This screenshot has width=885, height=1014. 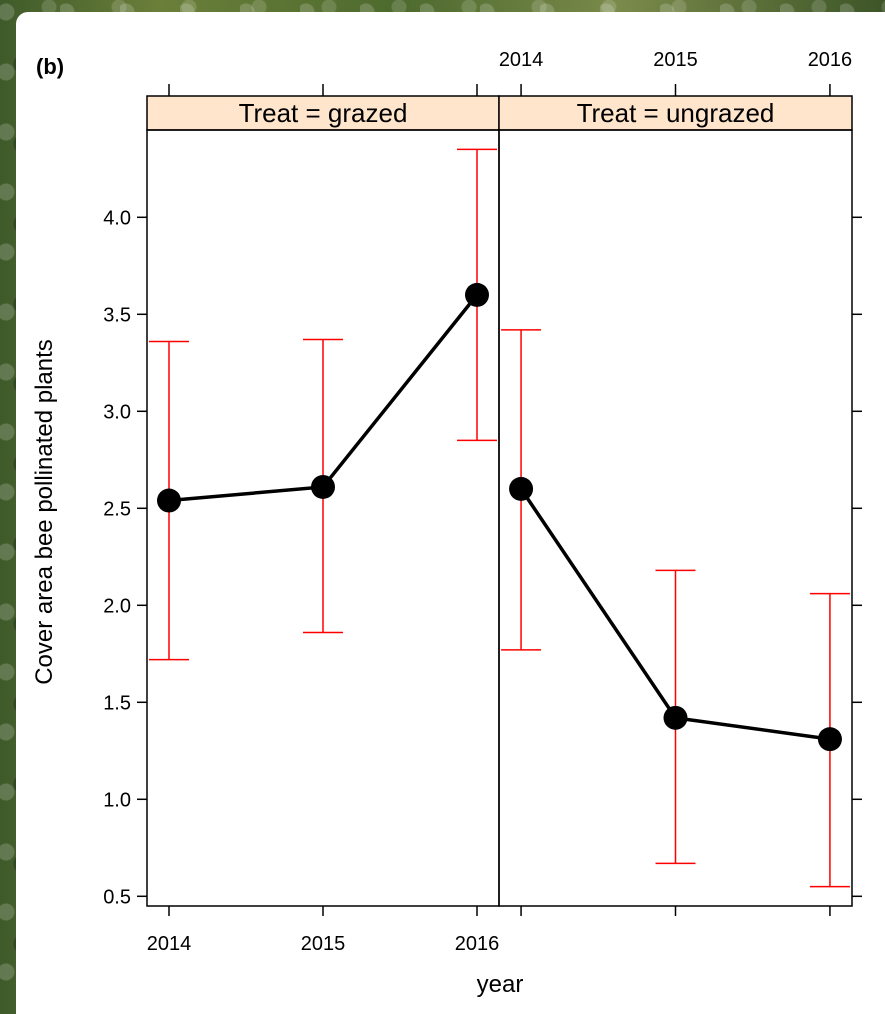 What do you see at coordinates (117, 315) in the screenshot?
I see `y-tick-label: 3.5` at bounding box center [117, 315].